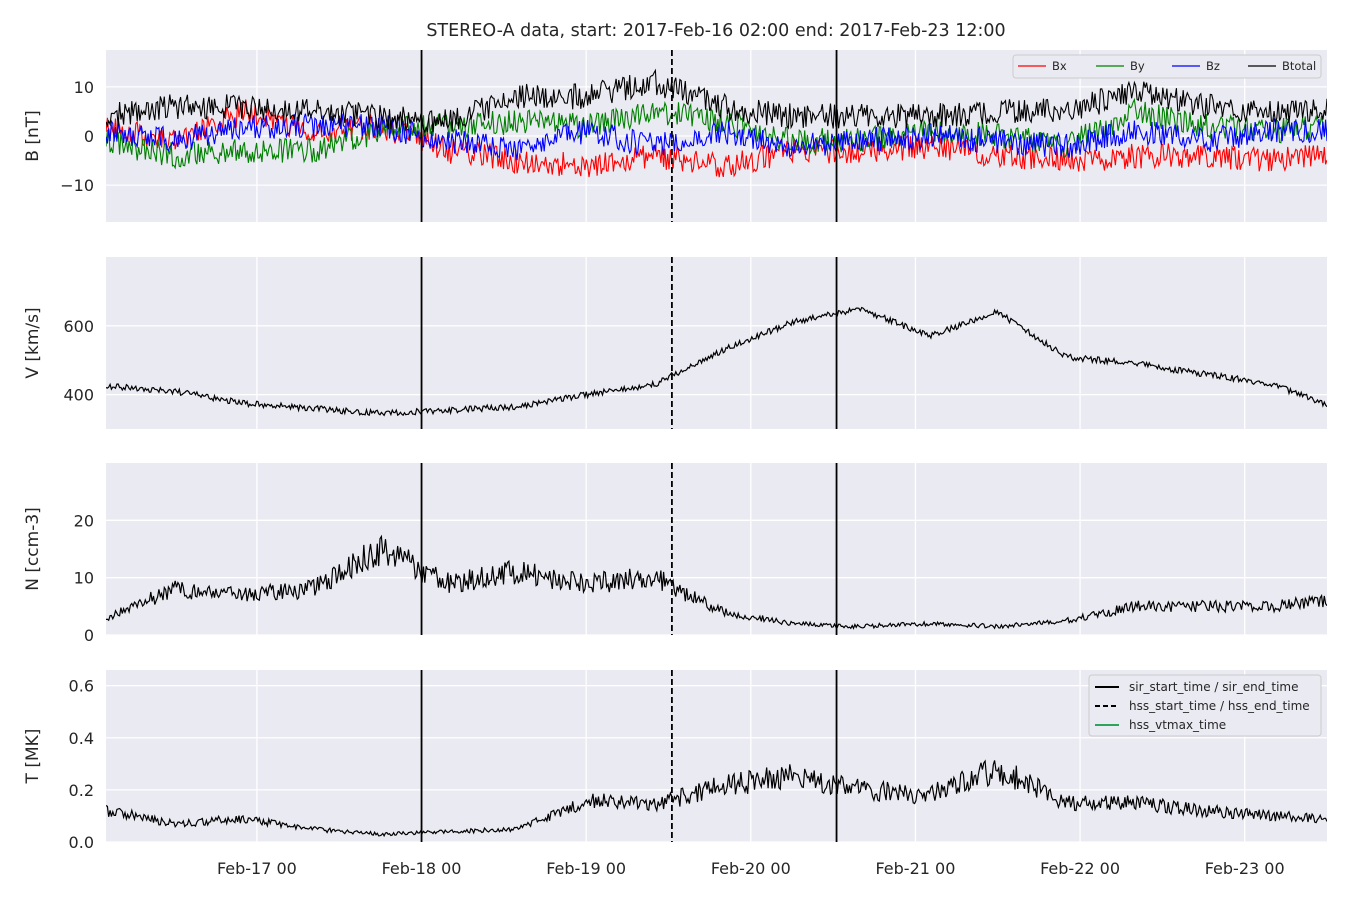  What do you see at coordinates (1299, 66) in the screenshot?
I see `legend-label: Btotal` at bounding box center [1299, 66].